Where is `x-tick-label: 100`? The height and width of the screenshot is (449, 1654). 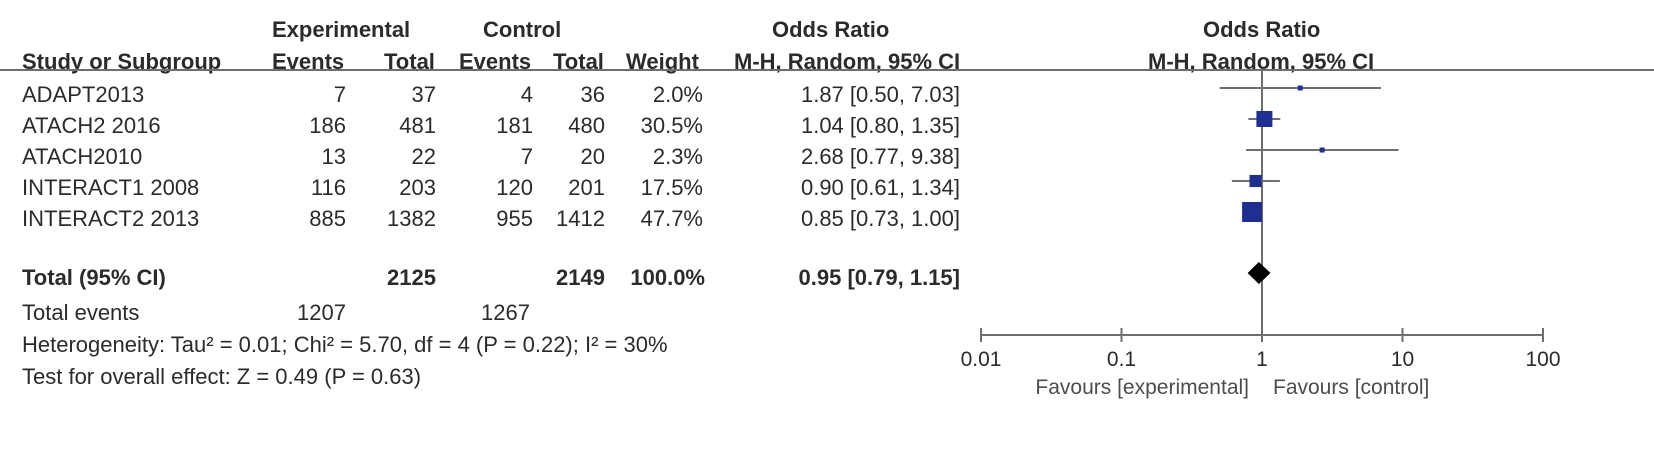
x-tick-label: 100 is located at coordinates (1542, 359).